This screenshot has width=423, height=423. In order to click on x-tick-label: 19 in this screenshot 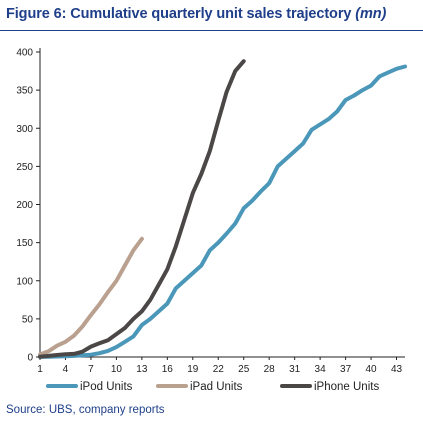, I will do `click(193, 369)`.